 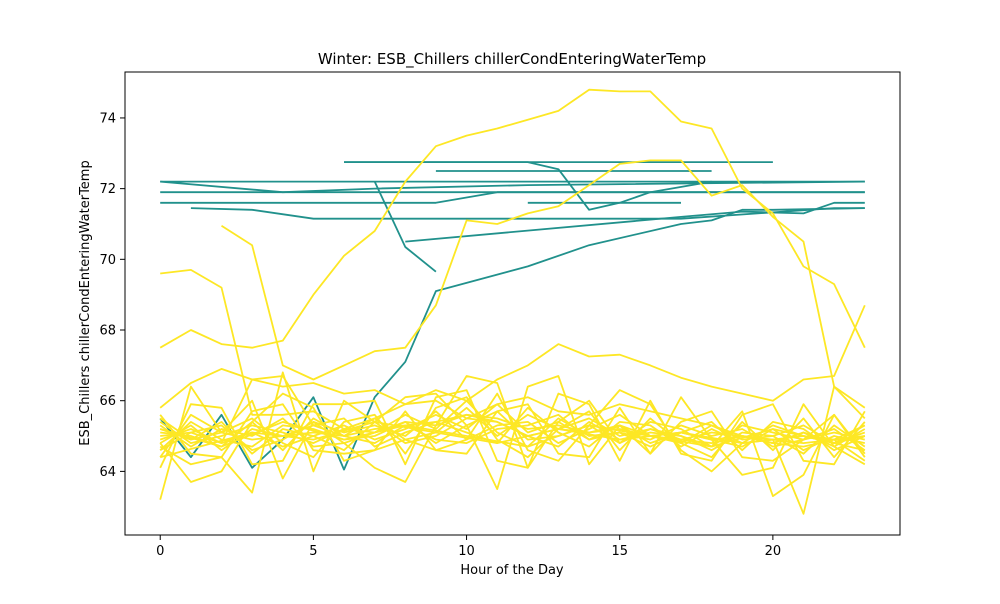 What do you see at coordinates (466, 551) in the screenshot?
I see `x-tick-label: 10` at bounding box center [466, 551].